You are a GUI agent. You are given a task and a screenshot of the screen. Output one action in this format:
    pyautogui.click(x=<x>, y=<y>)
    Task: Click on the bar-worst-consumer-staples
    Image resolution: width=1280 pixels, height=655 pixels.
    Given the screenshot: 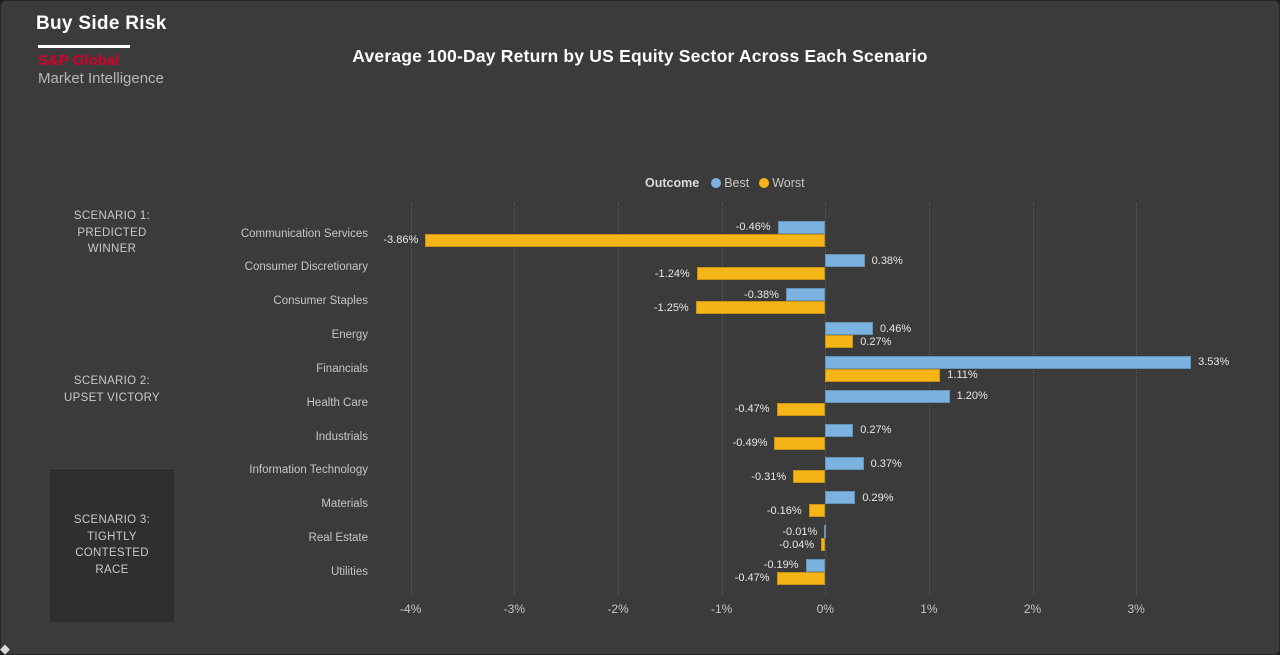 What is the action you would take?
    pyautogui.click(x=760, y=308)
    